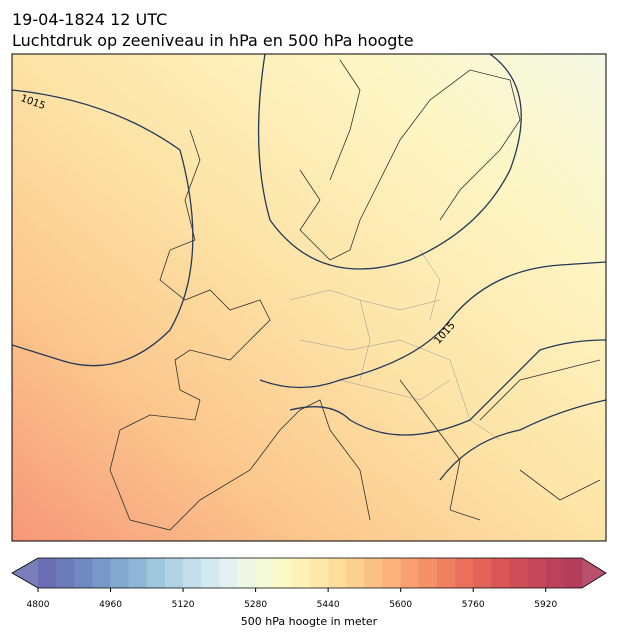  Describe the element at coordinates (183, 605) in the screenshot. I see `colorbar-tick-label: 5120` at that location.